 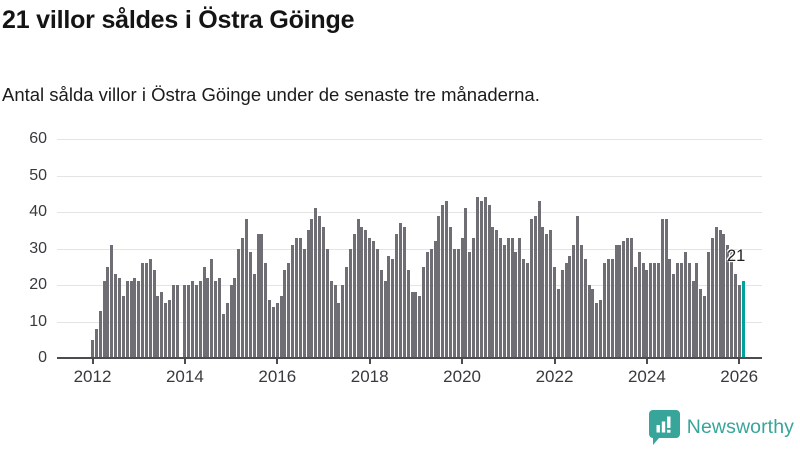 What do you see at coordinates (38, 211) in the screenshot?
I see `y-axis-label-40: 40` at bounding box center [38, 211].